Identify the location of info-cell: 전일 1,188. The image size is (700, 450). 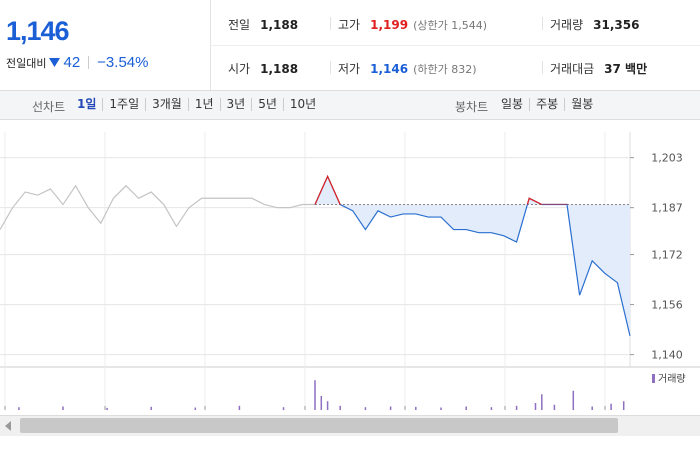
(263, 24).